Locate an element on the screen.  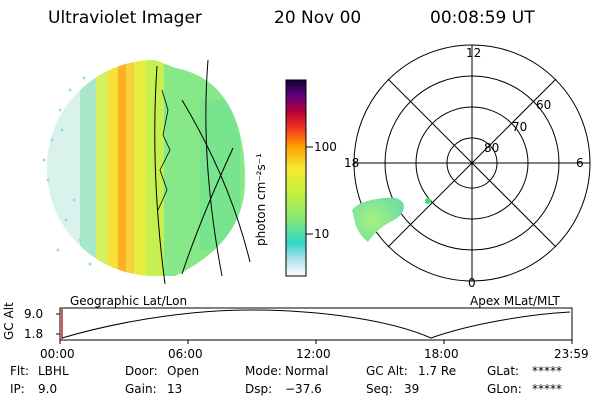
header-date: 20 Nov 00 is located at coordinates (318, 18).